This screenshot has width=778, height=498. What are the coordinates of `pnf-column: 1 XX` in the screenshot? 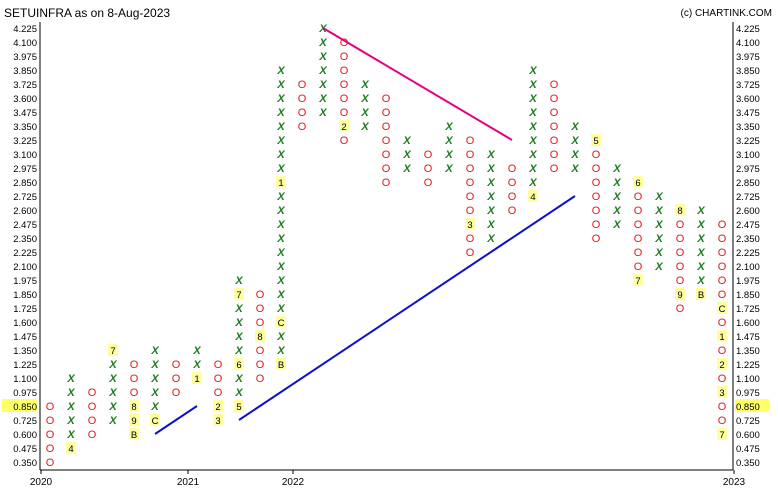 It's located at (197, 365).